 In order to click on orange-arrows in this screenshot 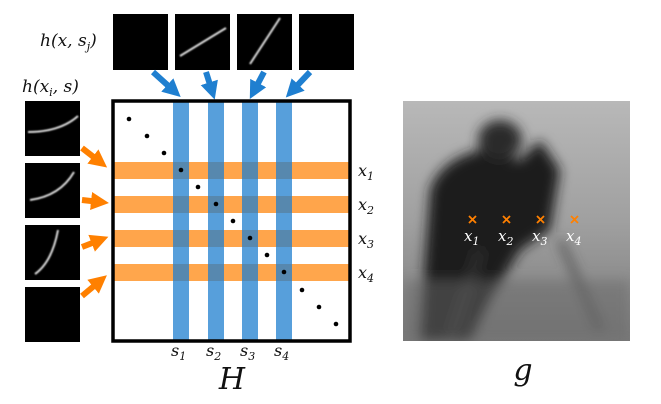, I will do `click(94, 222)`.